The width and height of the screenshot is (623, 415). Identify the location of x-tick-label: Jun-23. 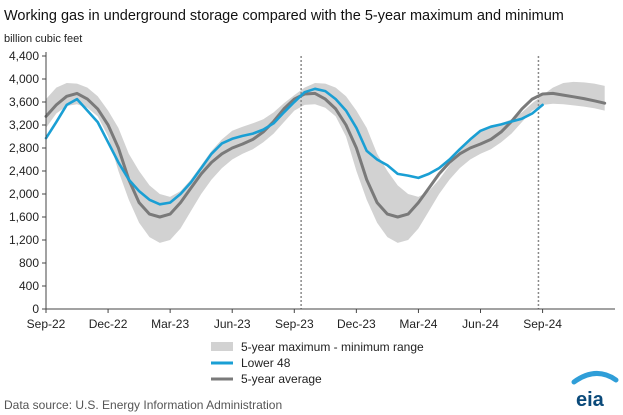
(232, 324).